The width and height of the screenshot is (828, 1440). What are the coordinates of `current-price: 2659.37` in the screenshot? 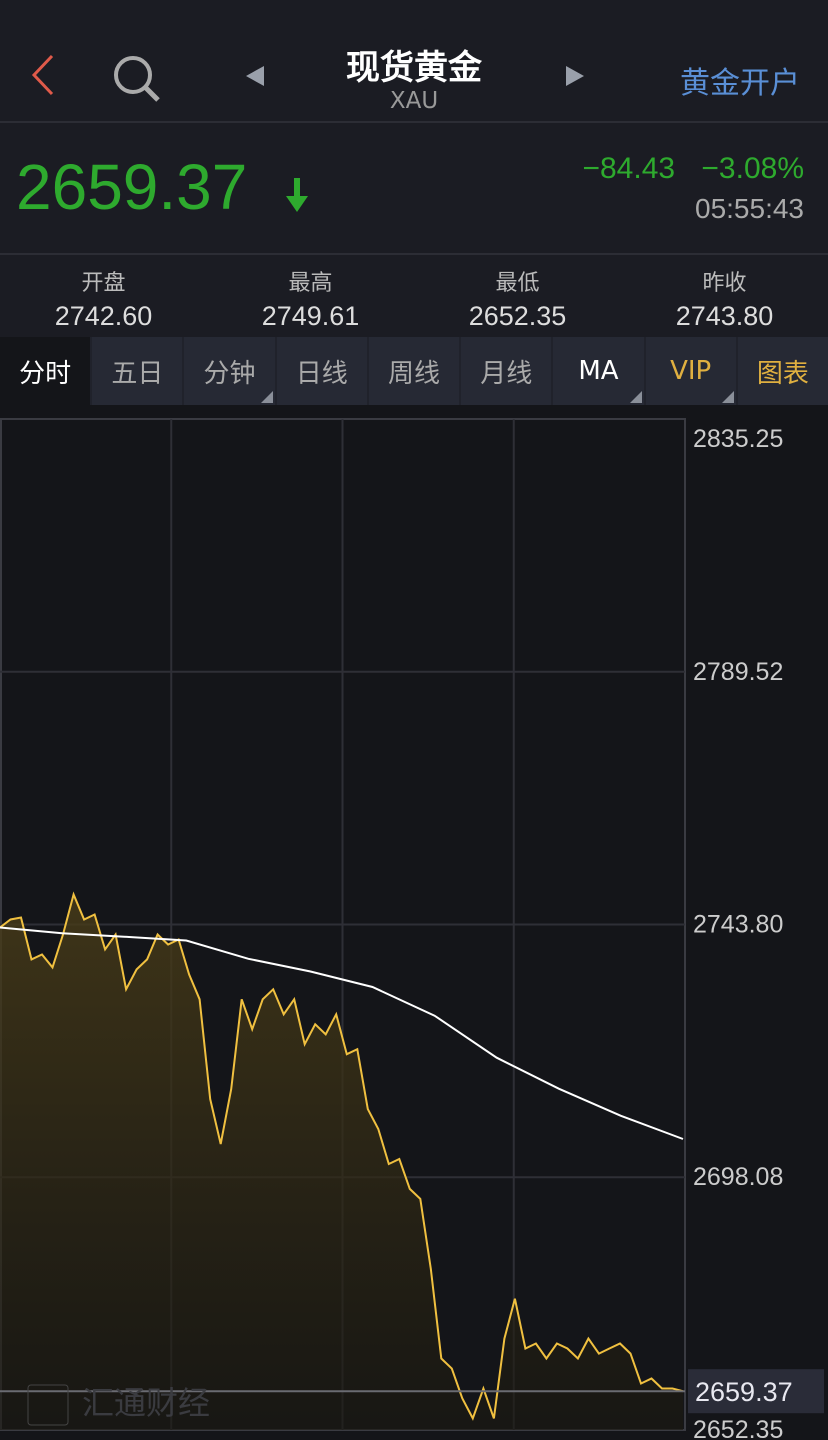 It's located at (132, 187).